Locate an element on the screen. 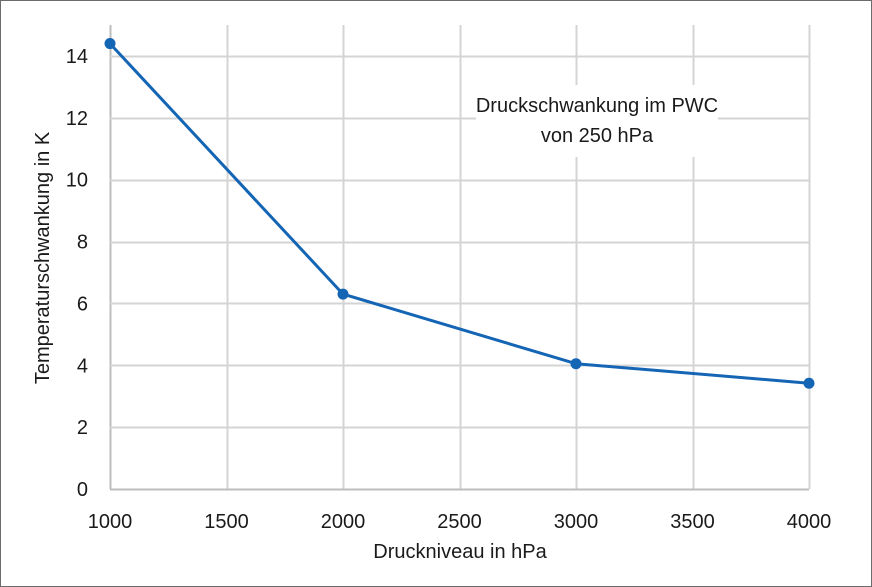 This screenshot has height=587, width=872. y-tick-label: 8 is located at coordinates (82, 243).